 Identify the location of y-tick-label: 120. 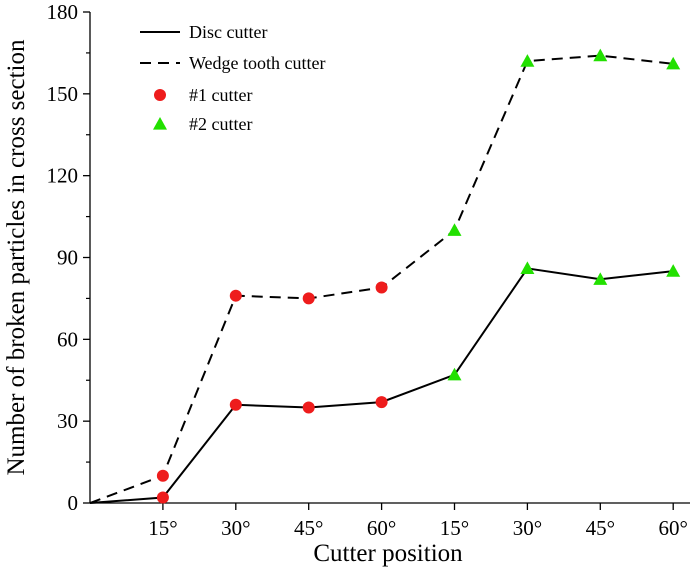
(63, 176).